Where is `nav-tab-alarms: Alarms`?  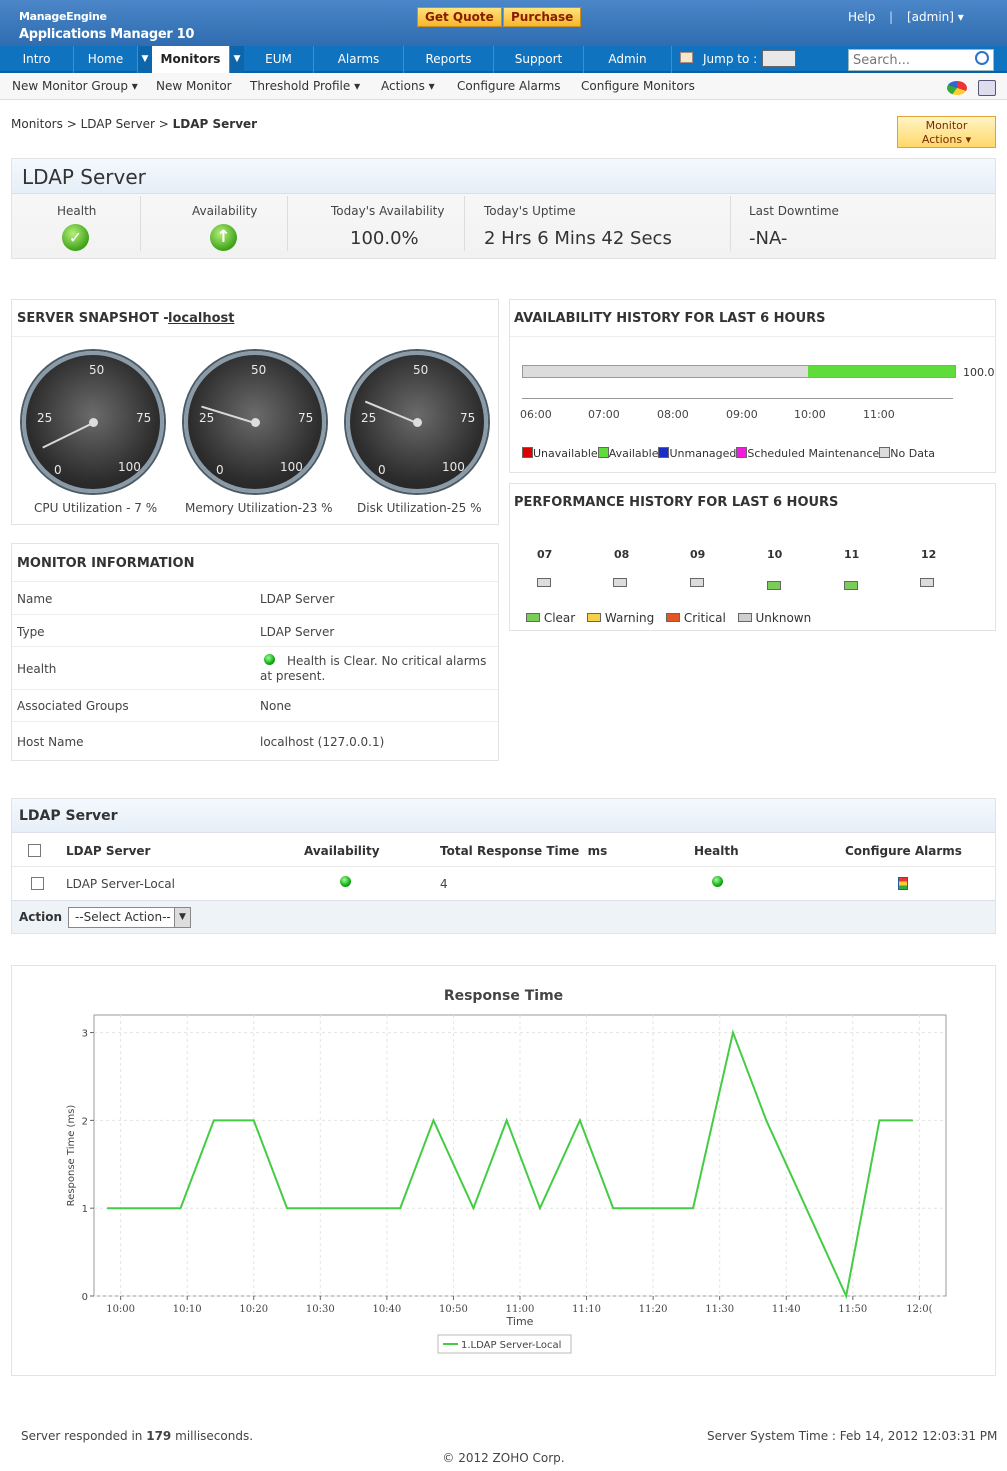
nav-tab-alarms: Alarms is located at coordinates (359, 59).